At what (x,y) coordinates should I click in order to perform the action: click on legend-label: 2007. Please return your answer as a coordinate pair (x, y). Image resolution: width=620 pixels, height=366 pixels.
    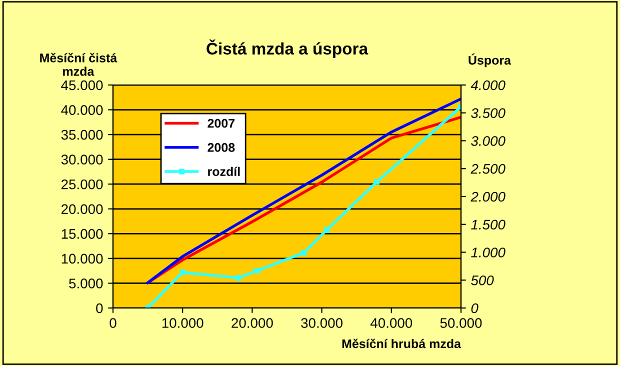
    Looking at the image, I should click on (221, 123).